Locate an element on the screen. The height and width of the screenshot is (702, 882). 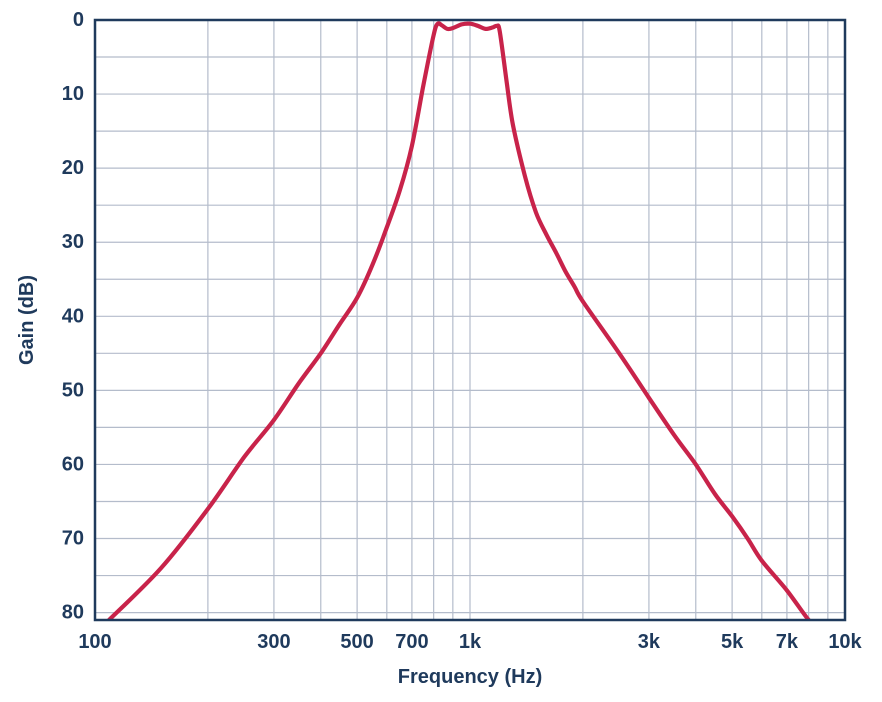
y-tick-label: 10 is located at coordinates (73, 94).